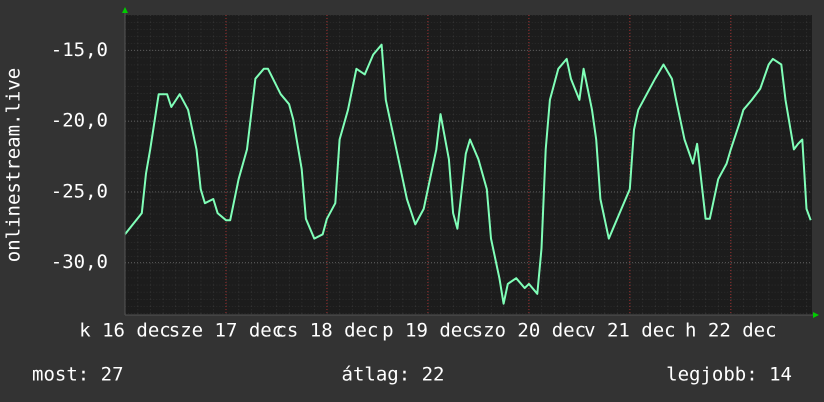  What do you see at coordinates (14, 165) in the screenshot?
I see `y-axis-label: onlinestream.live` at bounding box center [14, 165].